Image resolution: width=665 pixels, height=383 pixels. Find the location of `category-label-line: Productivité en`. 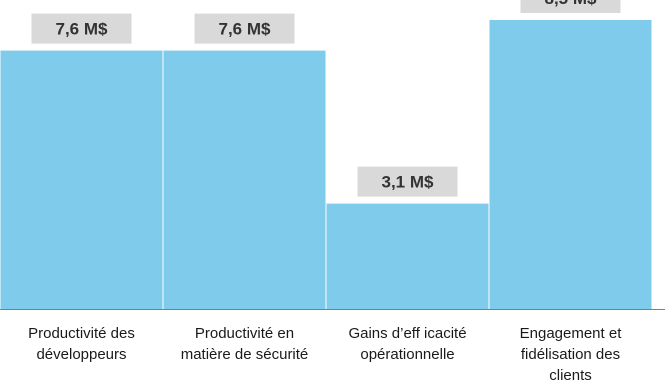

category-label-line: Productivité en is located at coordinates (244, 333).